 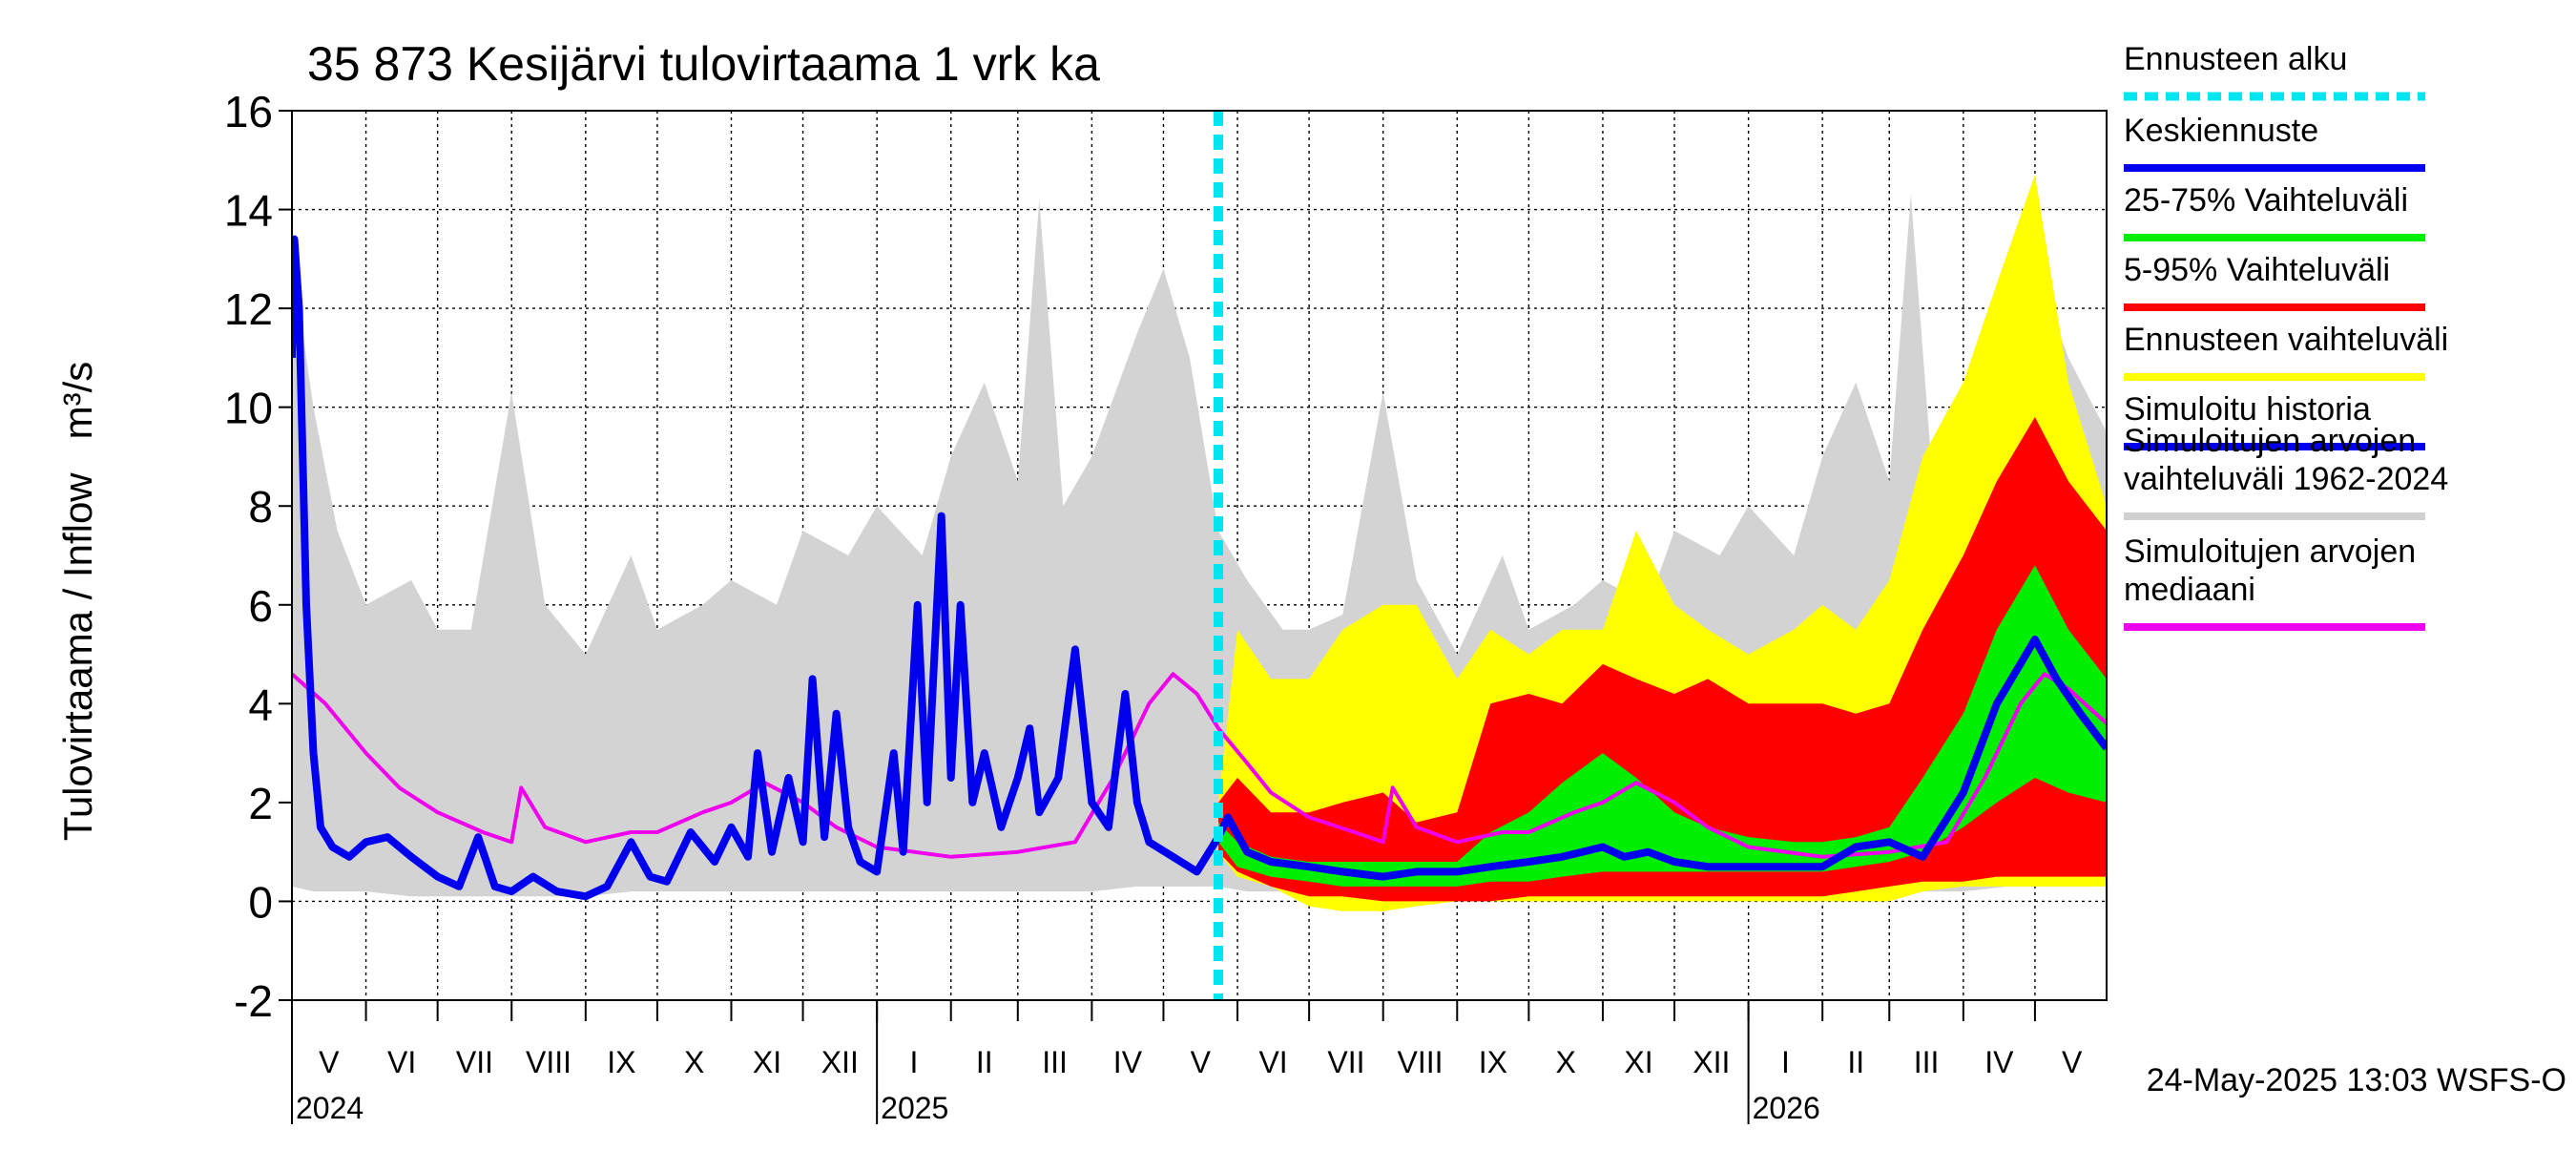 What do you see at coordinates (1128, 1062) in the screenshot?
I see `month-label-11: IV` at bounding box center [1128, 1062].